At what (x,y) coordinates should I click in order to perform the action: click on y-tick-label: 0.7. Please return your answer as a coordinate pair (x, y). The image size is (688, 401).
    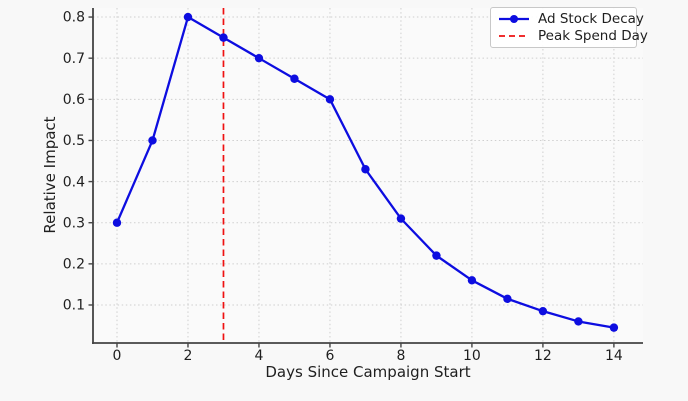
    Looking at the image, I should click on (74, 59).